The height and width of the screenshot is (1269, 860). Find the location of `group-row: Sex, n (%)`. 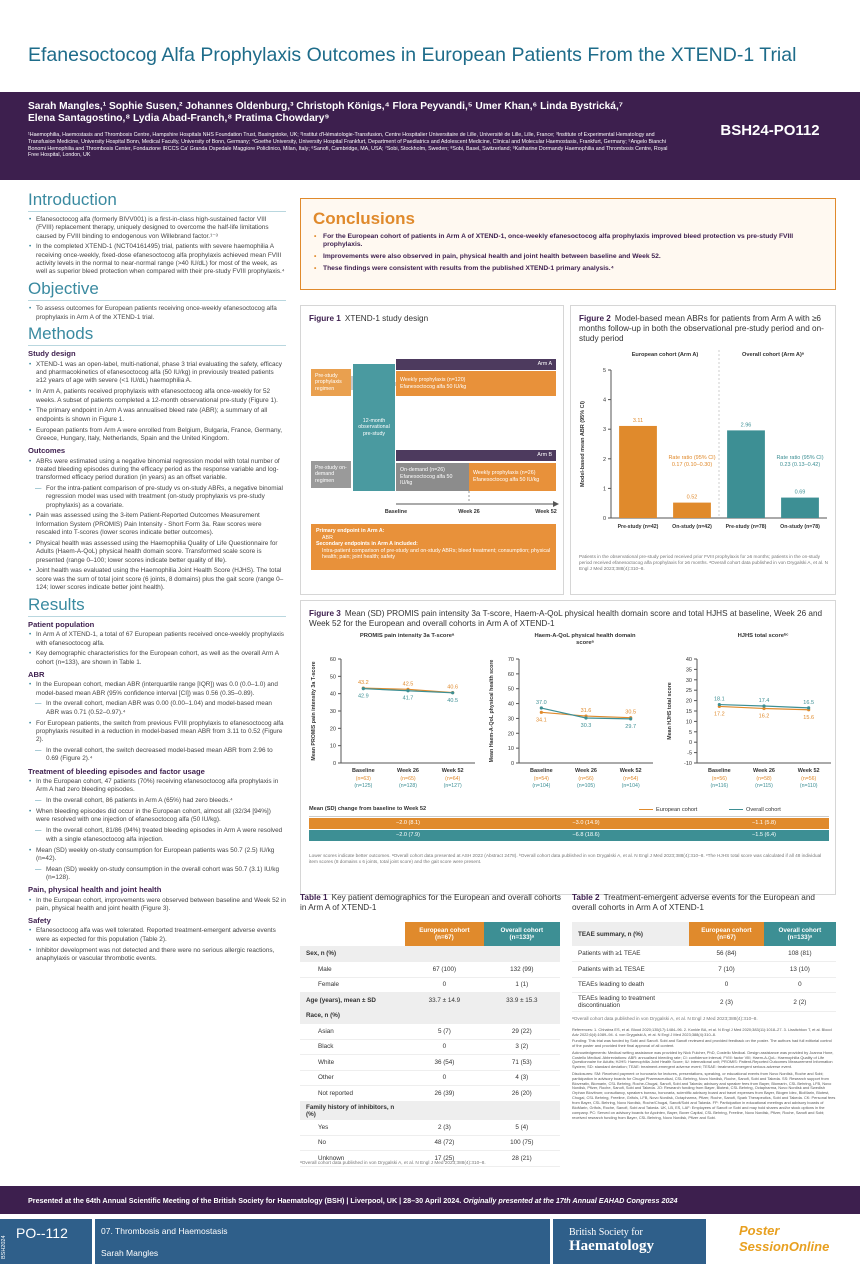

group-row: Sex, n (%) is located at coordinates (430, 954).